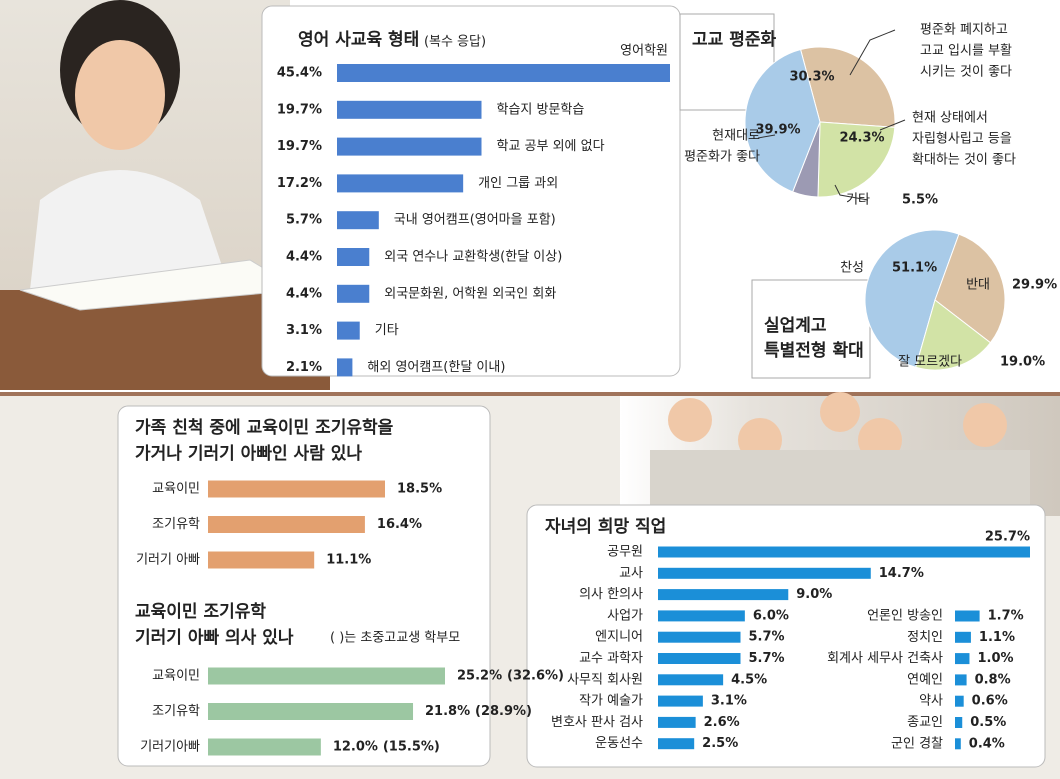  I want to click on value-label: 25.2%, so click(479, 676).